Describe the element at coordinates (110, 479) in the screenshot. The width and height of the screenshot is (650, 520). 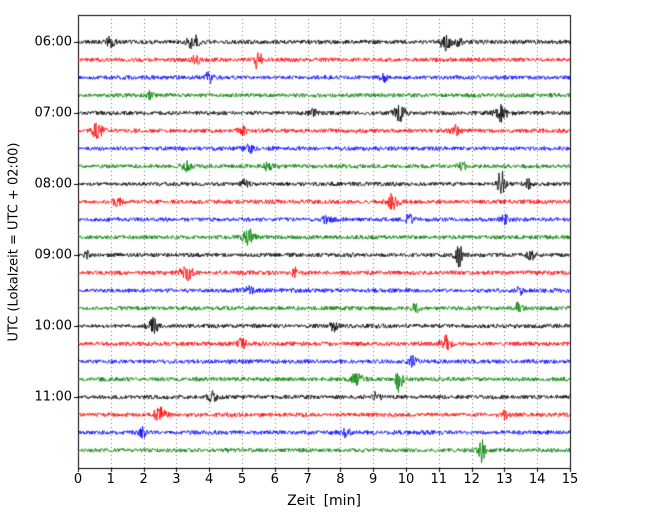
I see `x-tick-label: 1` at that location.